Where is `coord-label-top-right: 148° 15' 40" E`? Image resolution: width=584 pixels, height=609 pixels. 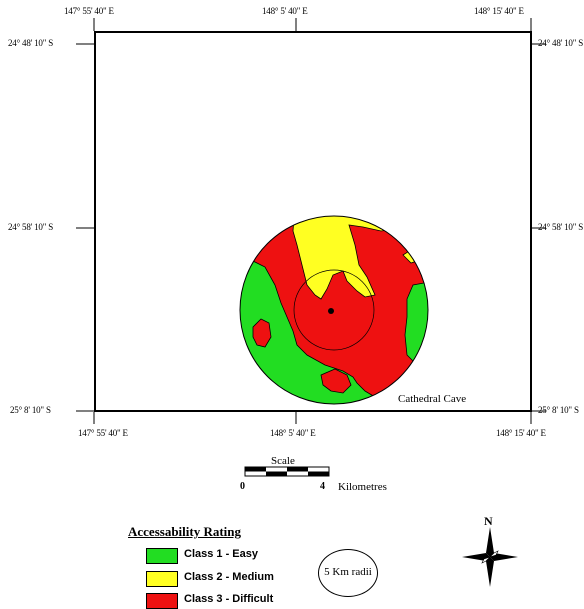
coord-label-top-right: 148° 15' 40" E is located at coordinates (499, 11).